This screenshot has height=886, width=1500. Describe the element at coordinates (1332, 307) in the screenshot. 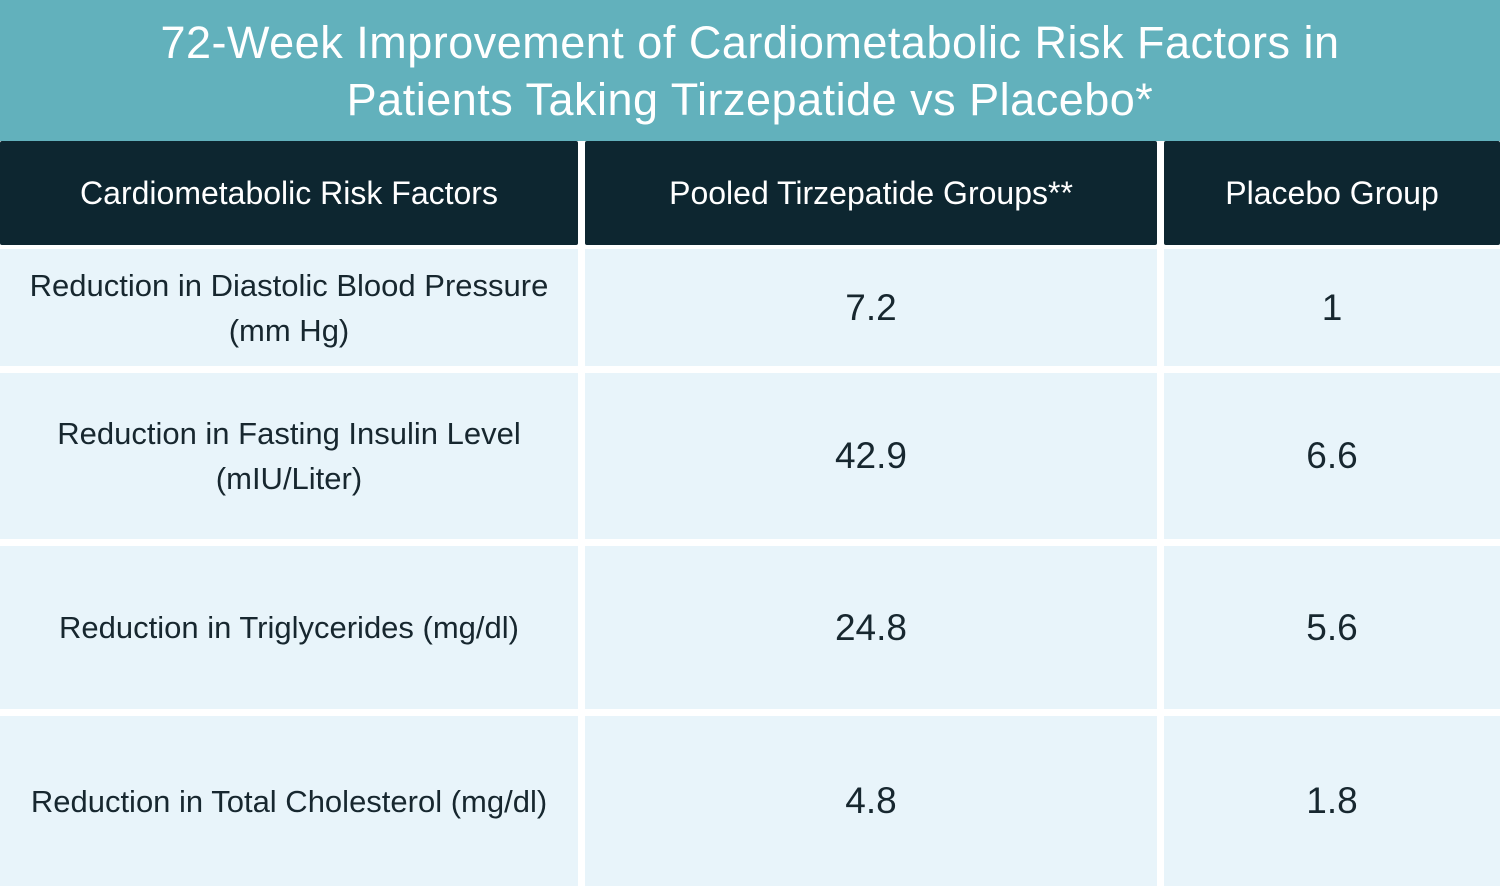

I see `placebo-value: 1` at that location.